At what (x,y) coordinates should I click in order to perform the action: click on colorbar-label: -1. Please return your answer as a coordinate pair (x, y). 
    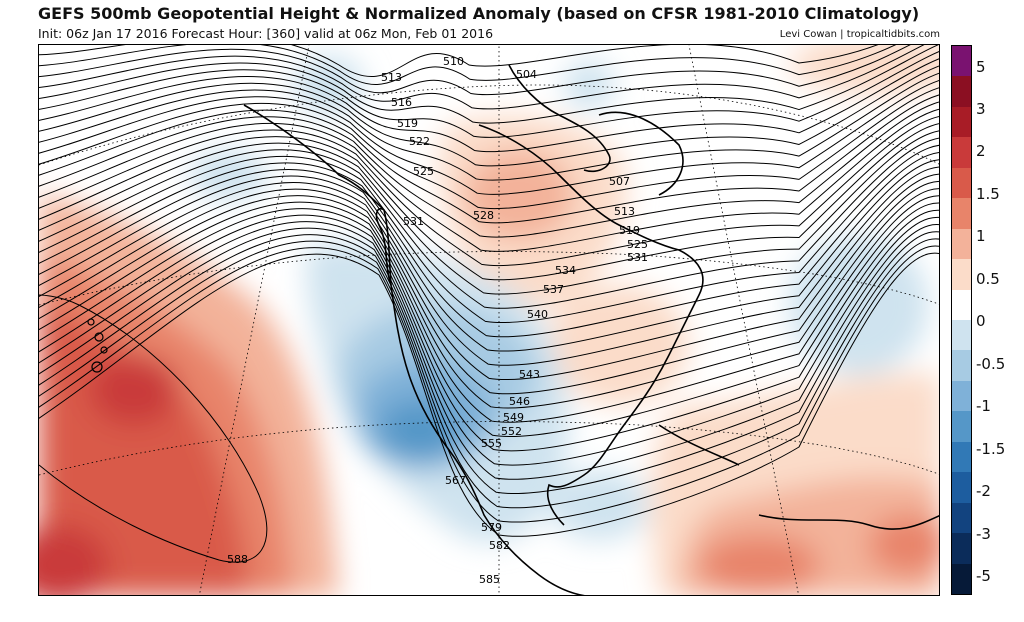
    Looking at the image, I should click on (983, 406).